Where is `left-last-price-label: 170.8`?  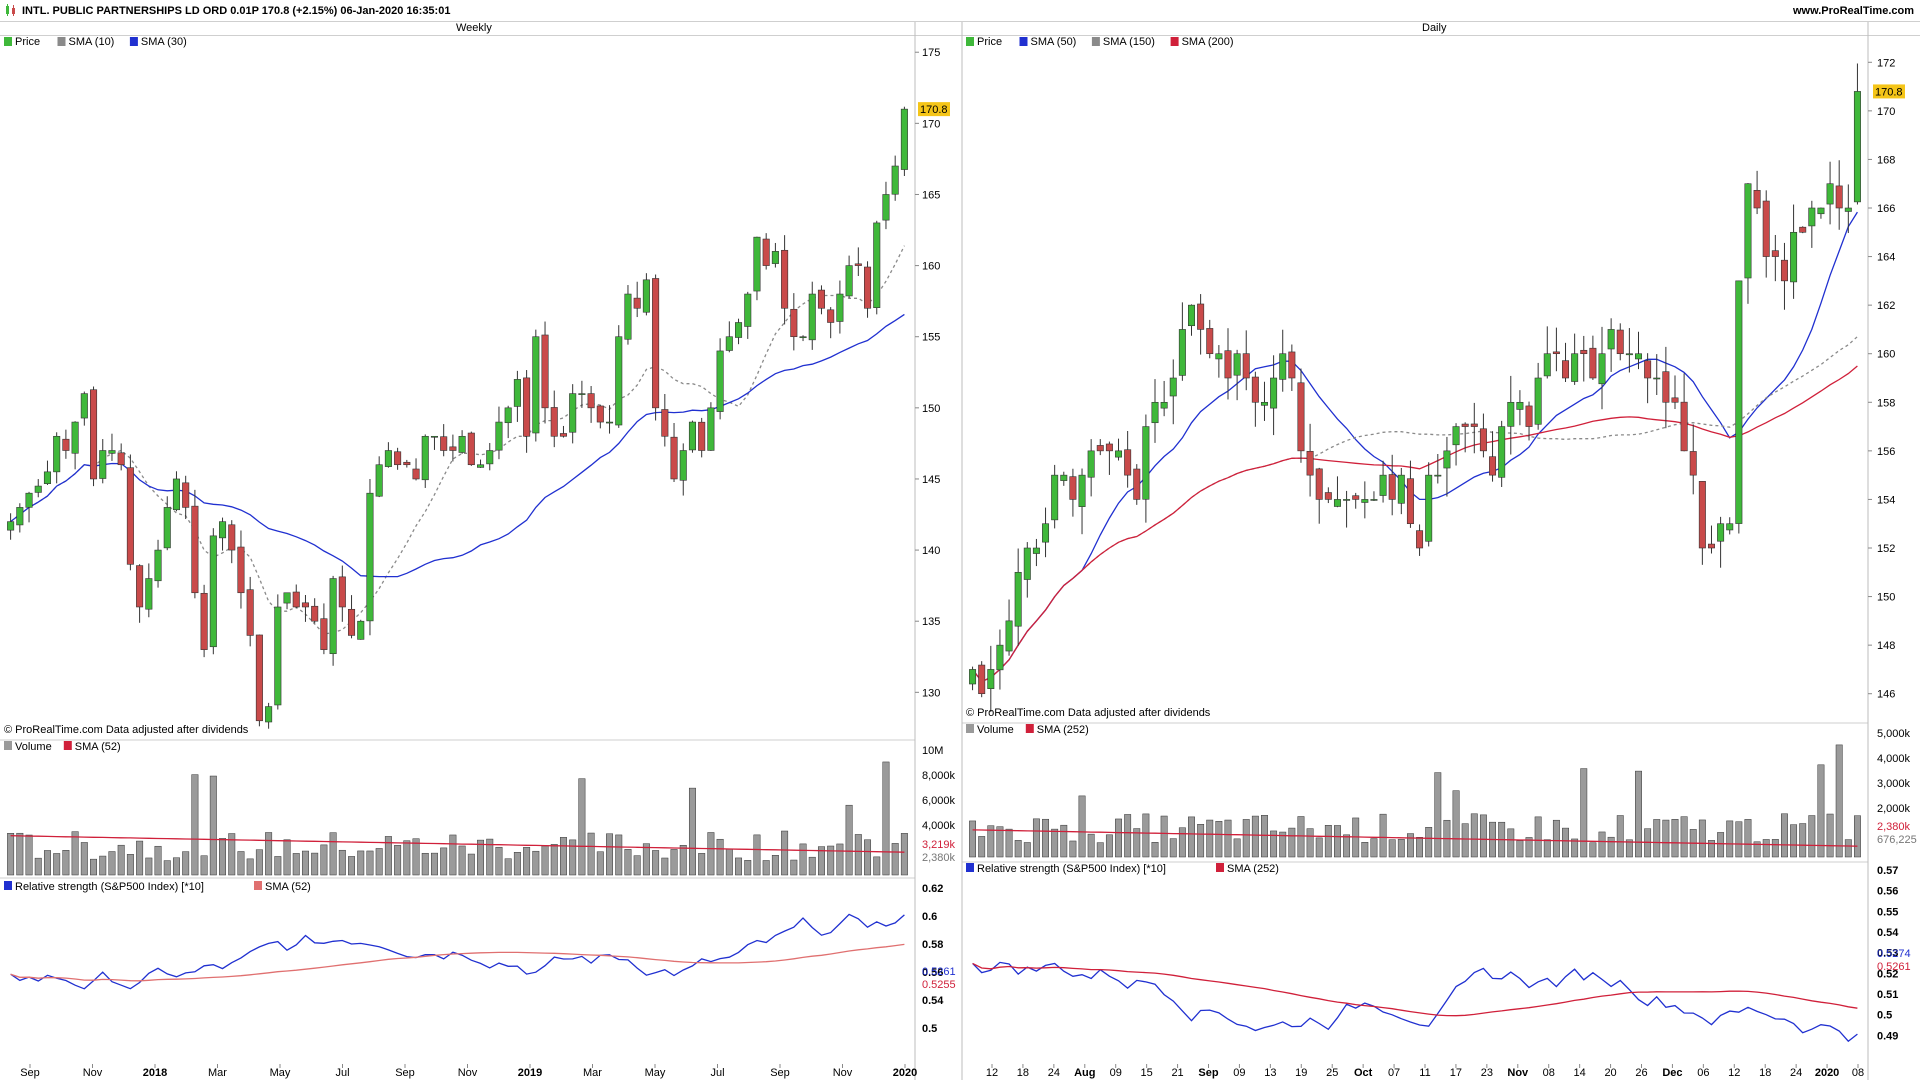
left-last-price-label: 170.8 is located at coordinates (934, 110).